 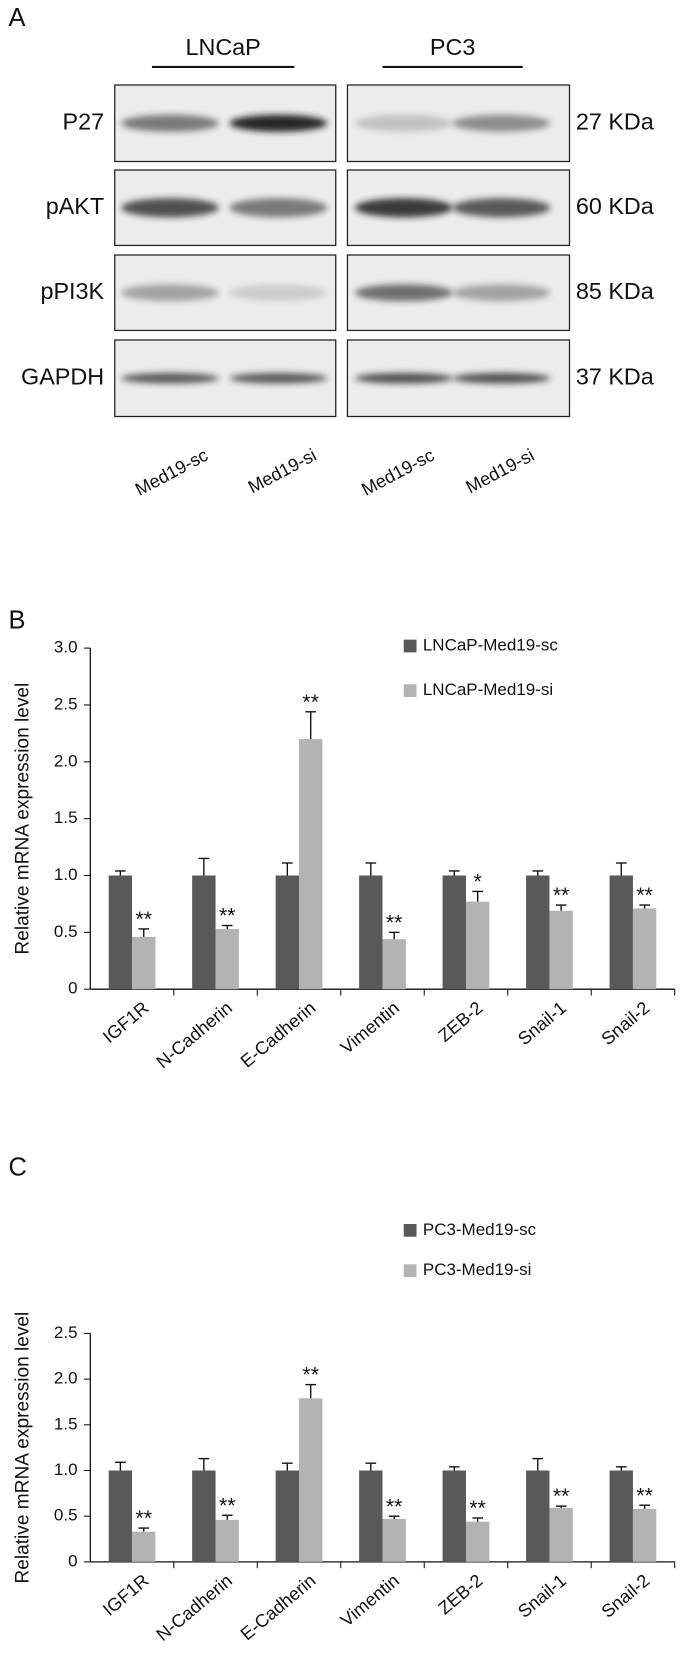 I want to click on y-tick-label: 2.0, so click(x=66, y=760).